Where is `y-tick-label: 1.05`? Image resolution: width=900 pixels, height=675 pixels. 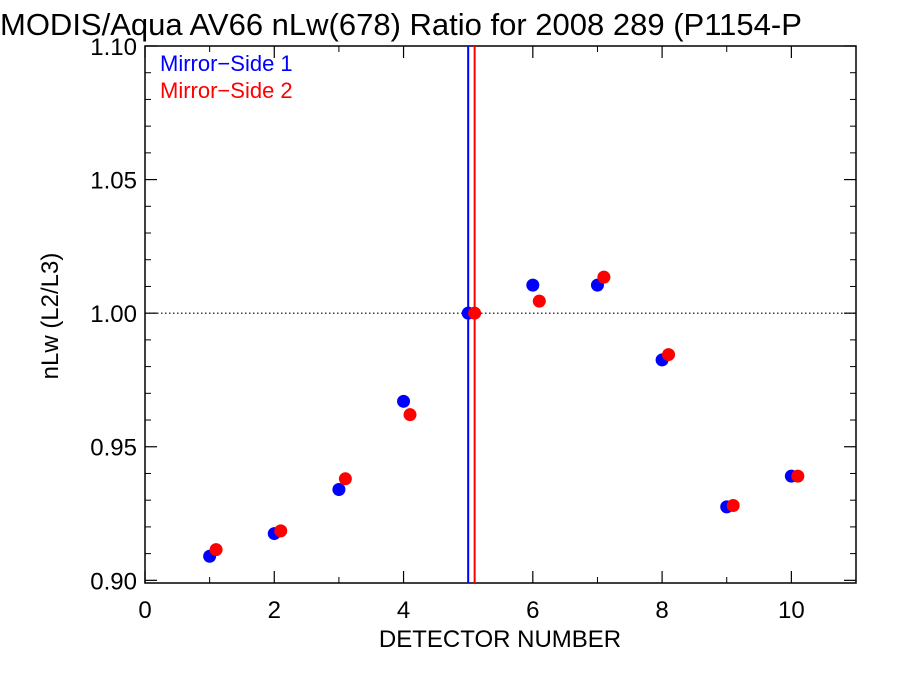
y-tick-label: 1.05 is located at coordinates (113, 181).